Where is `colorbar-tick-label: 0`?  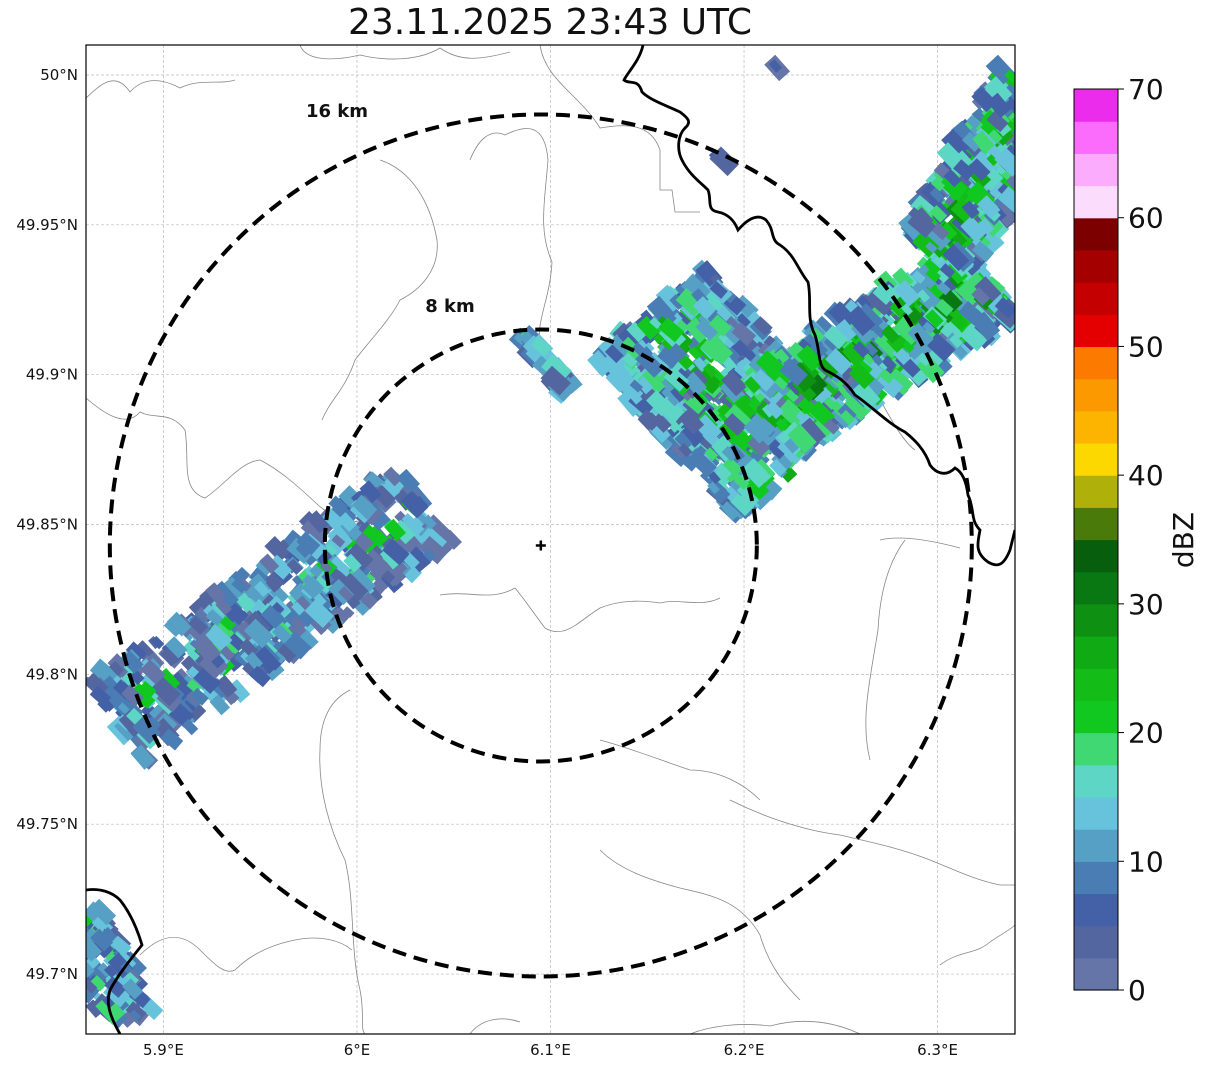 colorbar-tick-label: 0 is located at coordinates (1137, 990).